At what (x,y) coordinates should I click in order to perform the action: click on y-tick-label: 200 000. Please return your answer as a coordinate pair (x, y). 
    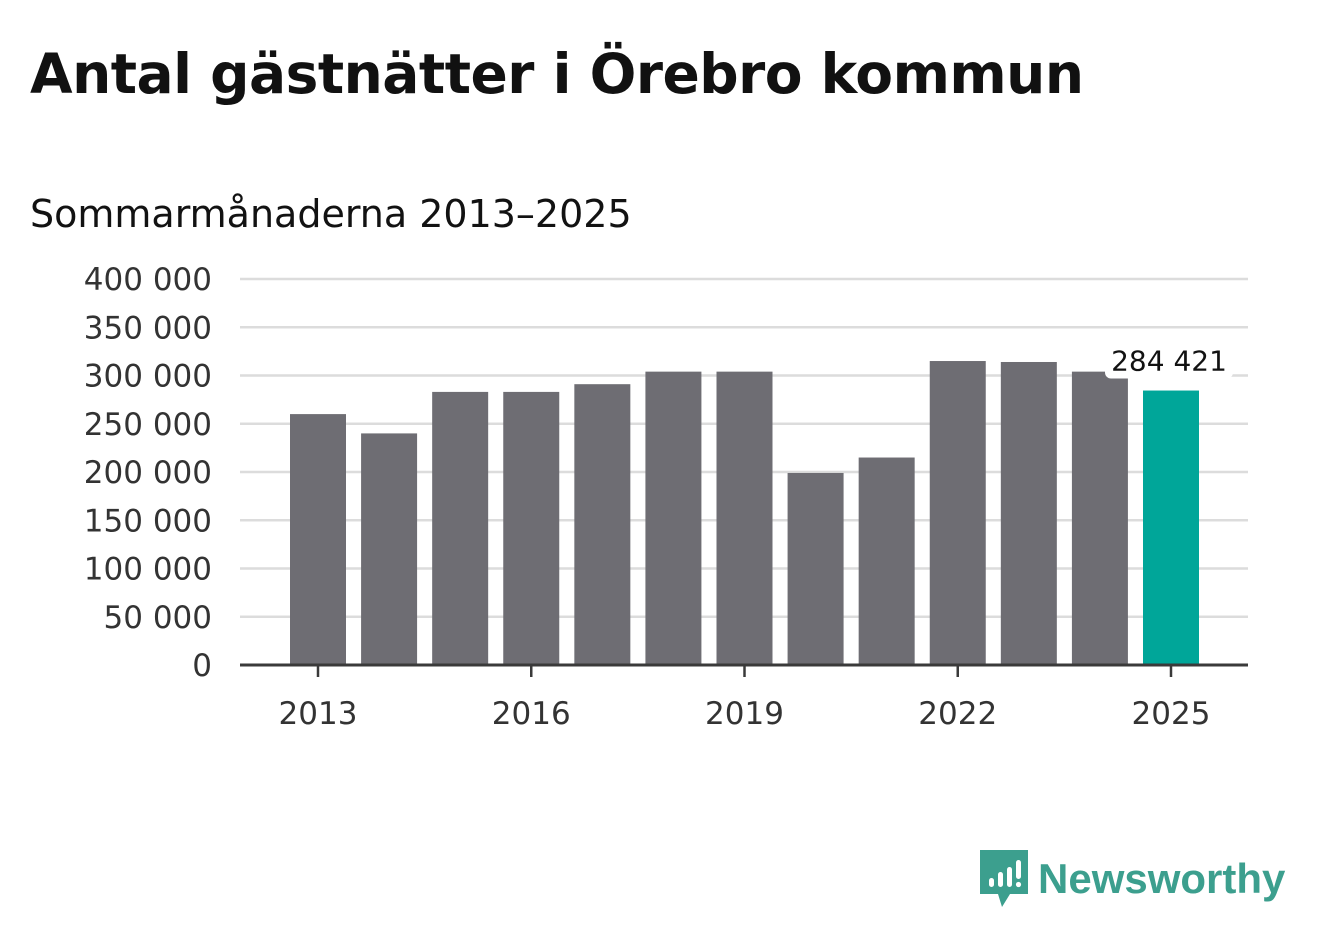
    Looking at the image, I should click on (148, 473).